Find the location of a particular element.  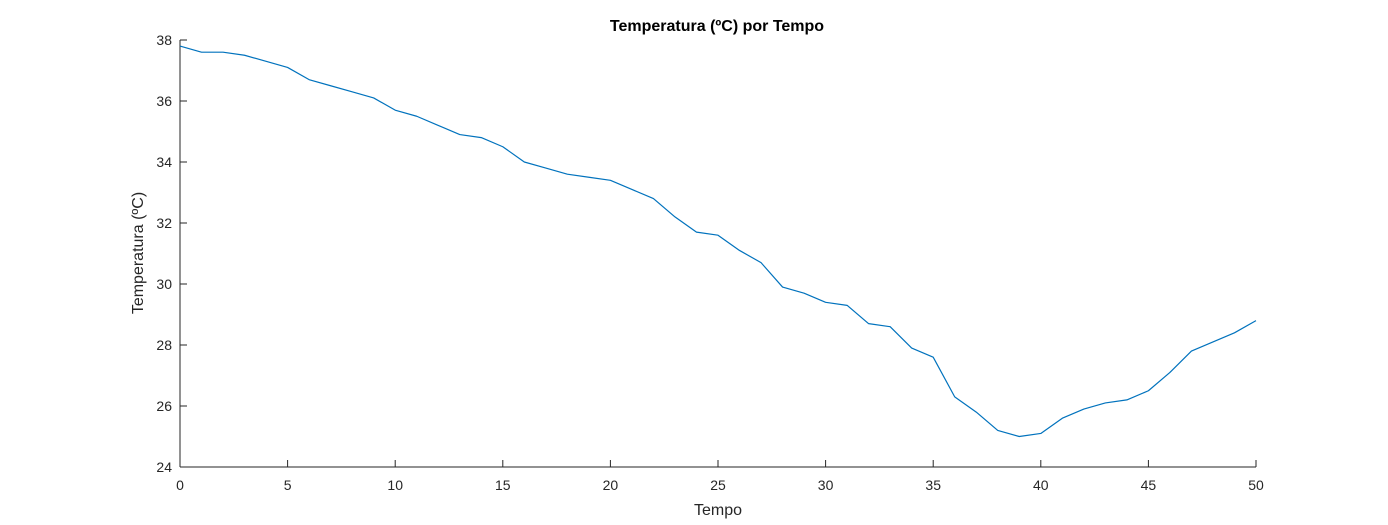

y-axis-label: Temperatura (ºC) is located at coordinates (138, 253).